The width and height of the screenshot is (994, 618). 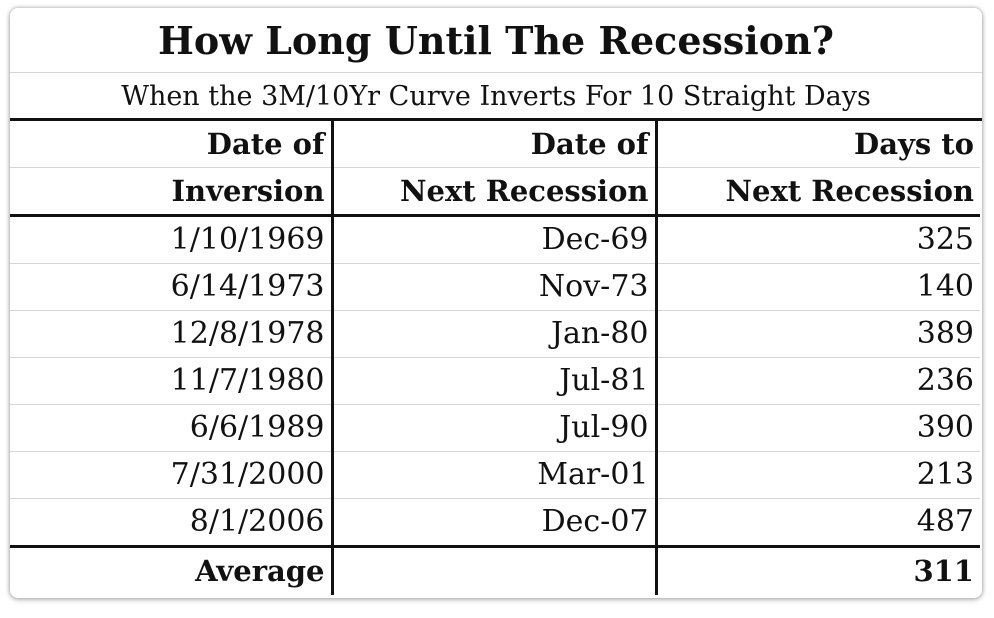 I want to click on recession-date-cell: Jan-80, so click(x=494, y=334).